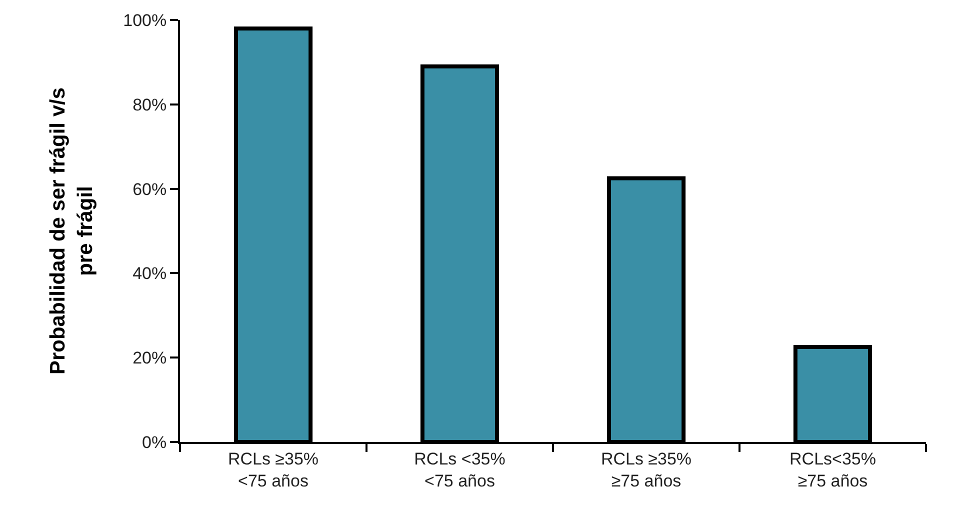  I want to click on y-tick-label: 0%, so click(154, 442).